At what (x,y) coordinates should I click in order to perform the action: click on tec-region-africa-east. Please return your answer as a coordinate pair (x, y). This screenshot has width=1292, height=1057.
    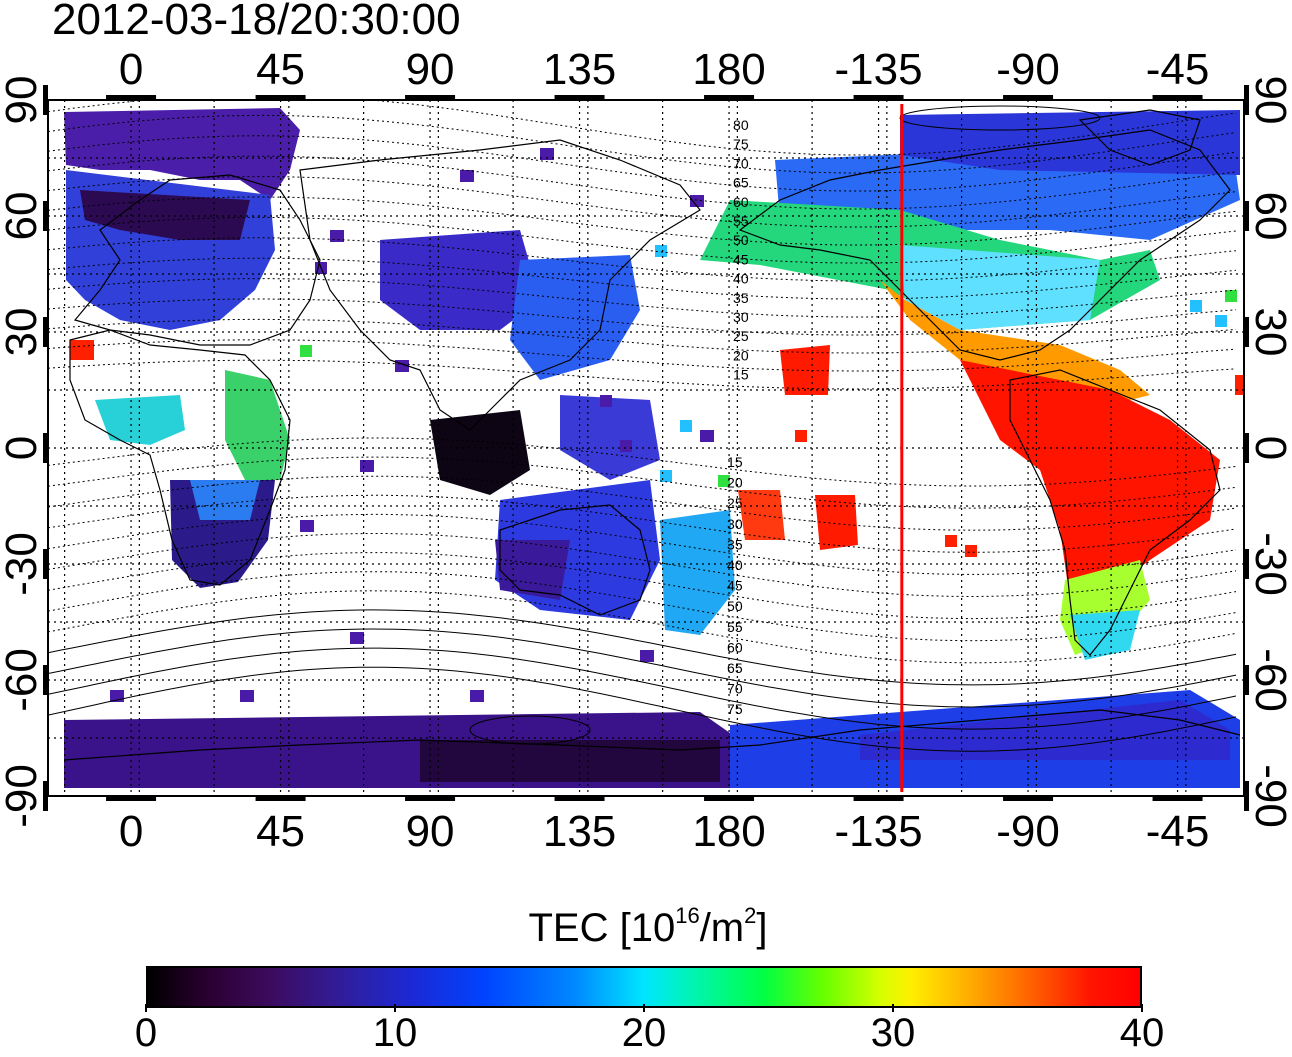
    Looking at the image, I should click on (257, 425).